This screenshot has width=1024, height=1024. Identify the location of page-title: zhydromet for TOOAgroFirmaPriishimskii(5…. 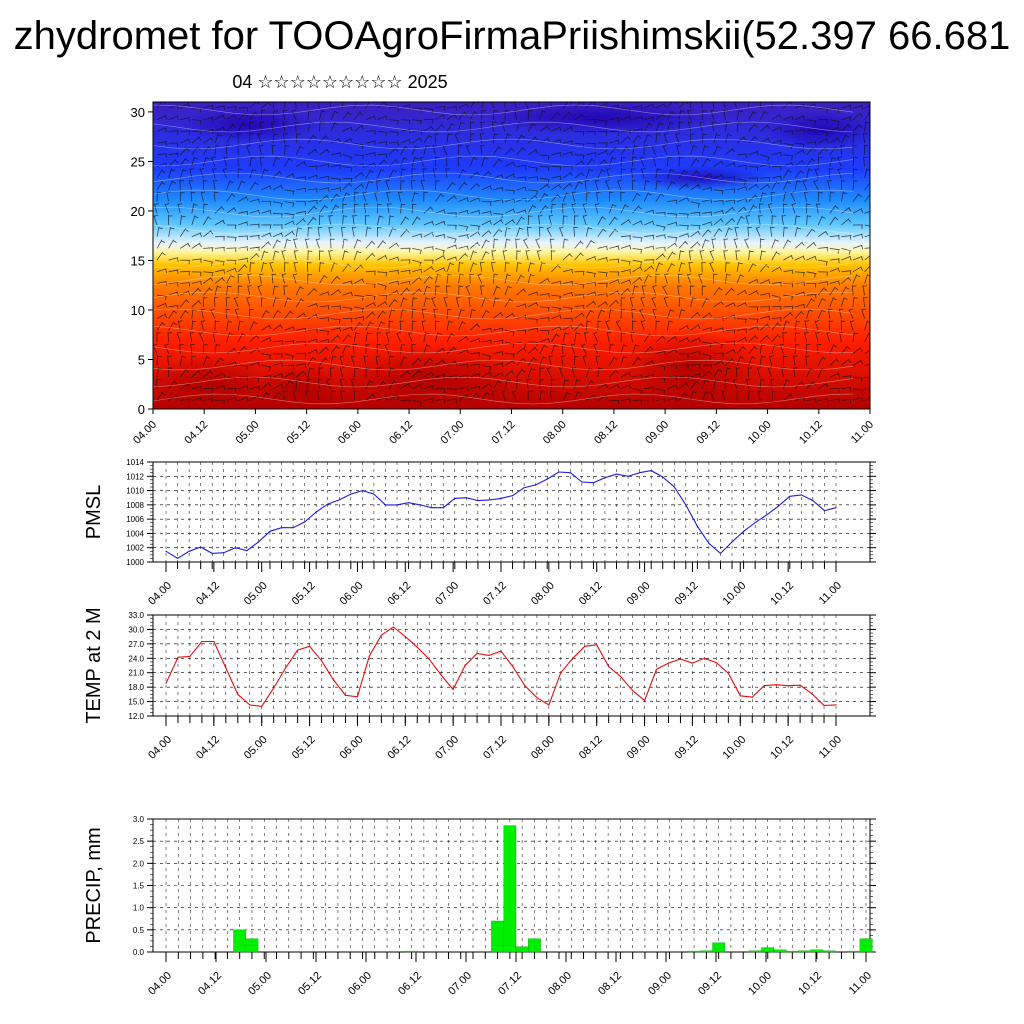
(512, 36).